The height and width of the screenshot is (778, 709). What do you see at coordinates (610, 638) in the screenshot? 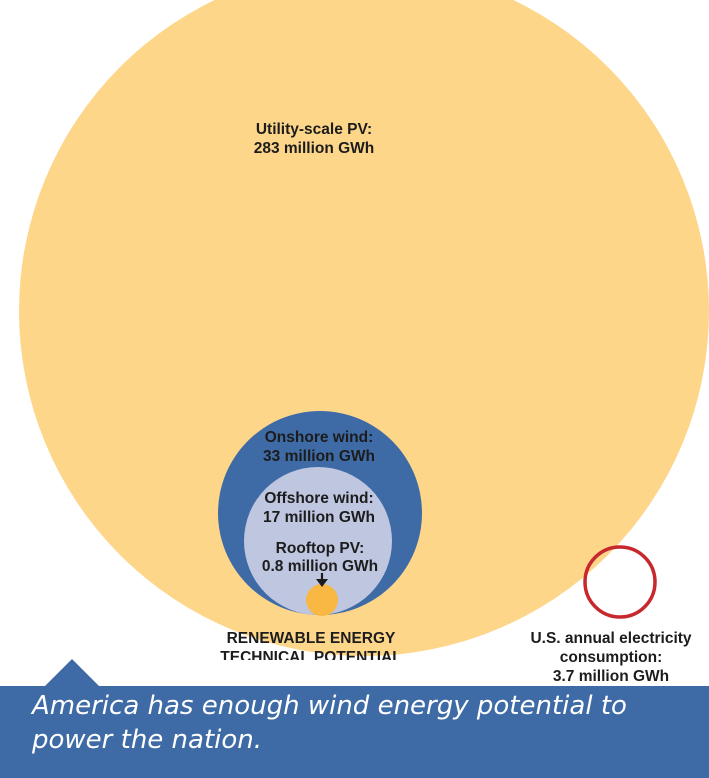
I see `consumption-label-1: U.S. annual electricity` at bounding box center [610, 638].